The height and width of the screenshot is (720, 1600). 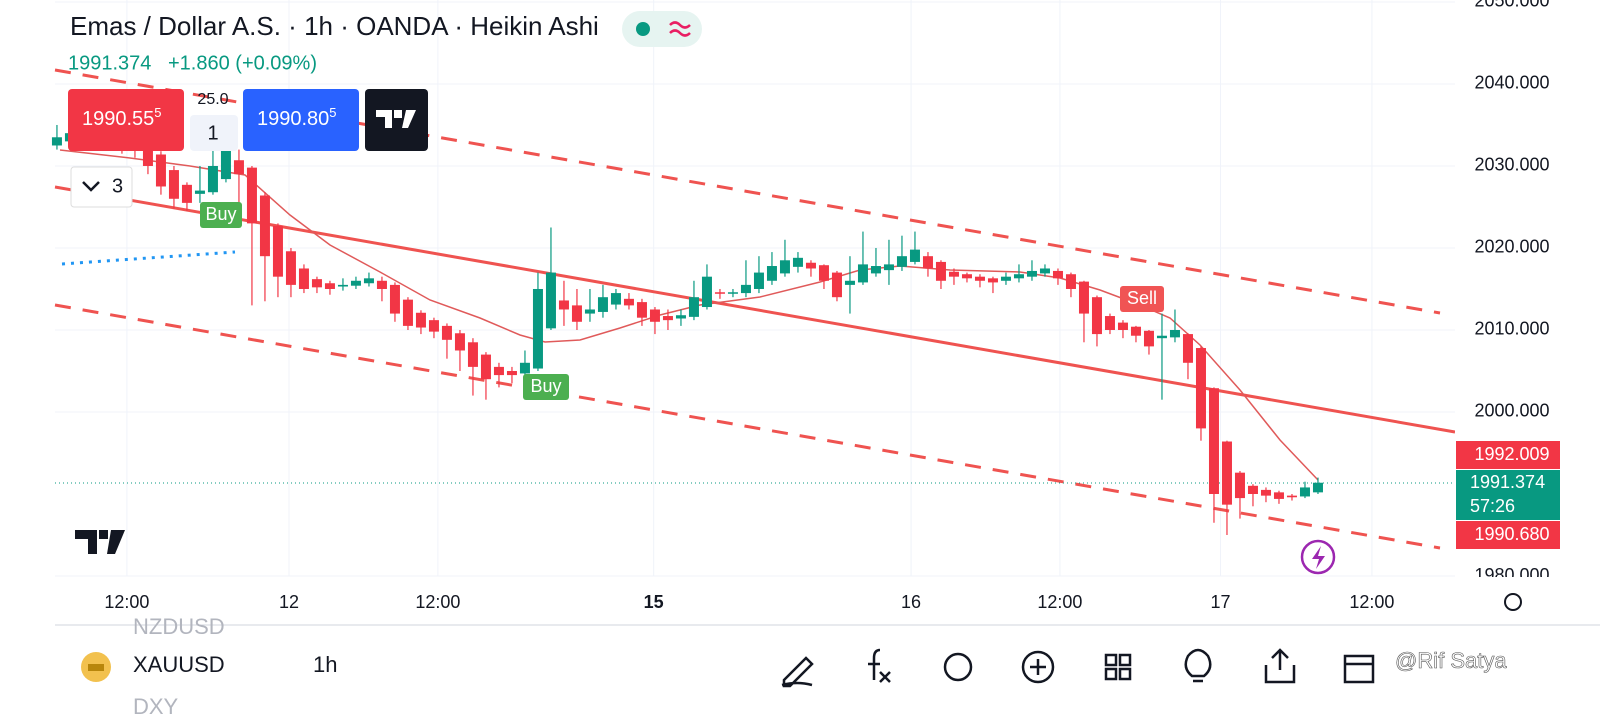 What do you see at coordinates (1511, 411) in the screenshot?
I see `y-tick-label: 2000.000` at bounding box center [1511, 411].